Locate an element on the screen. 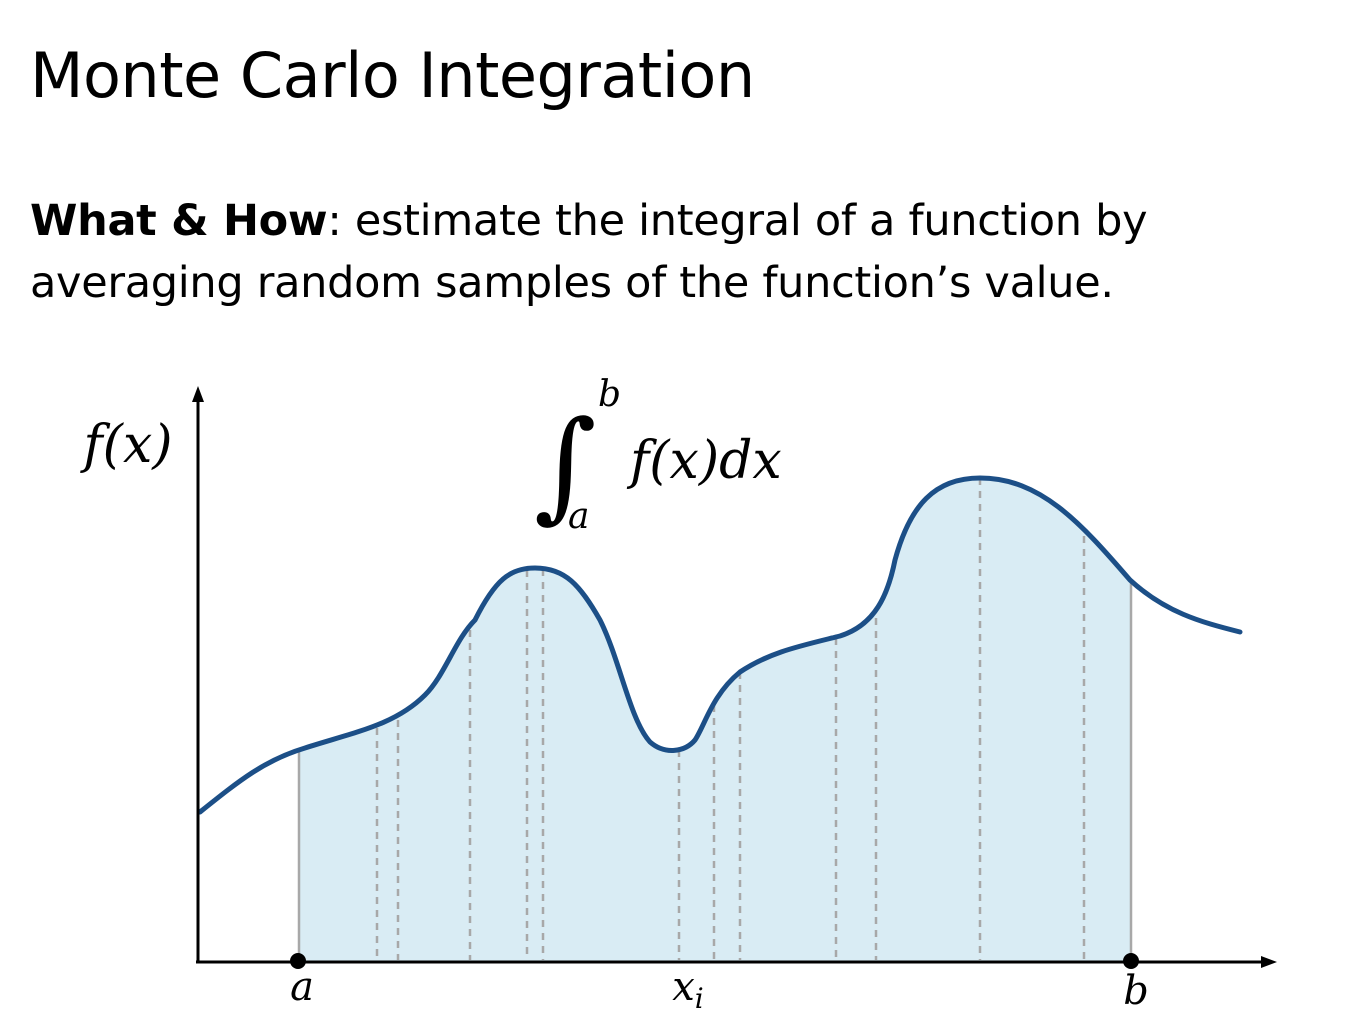 This screenshot has height=1031, width=1361. x-label-sample: xi is located at coordinates (688, 989).